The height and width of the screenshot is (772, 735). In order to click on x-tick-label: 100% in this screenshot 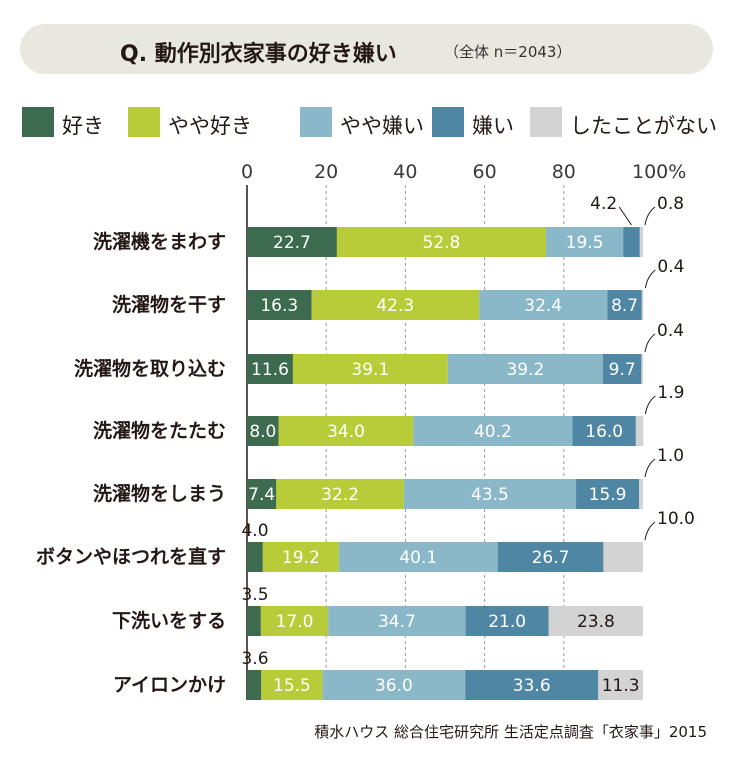, I will do `click(659, 172)`.